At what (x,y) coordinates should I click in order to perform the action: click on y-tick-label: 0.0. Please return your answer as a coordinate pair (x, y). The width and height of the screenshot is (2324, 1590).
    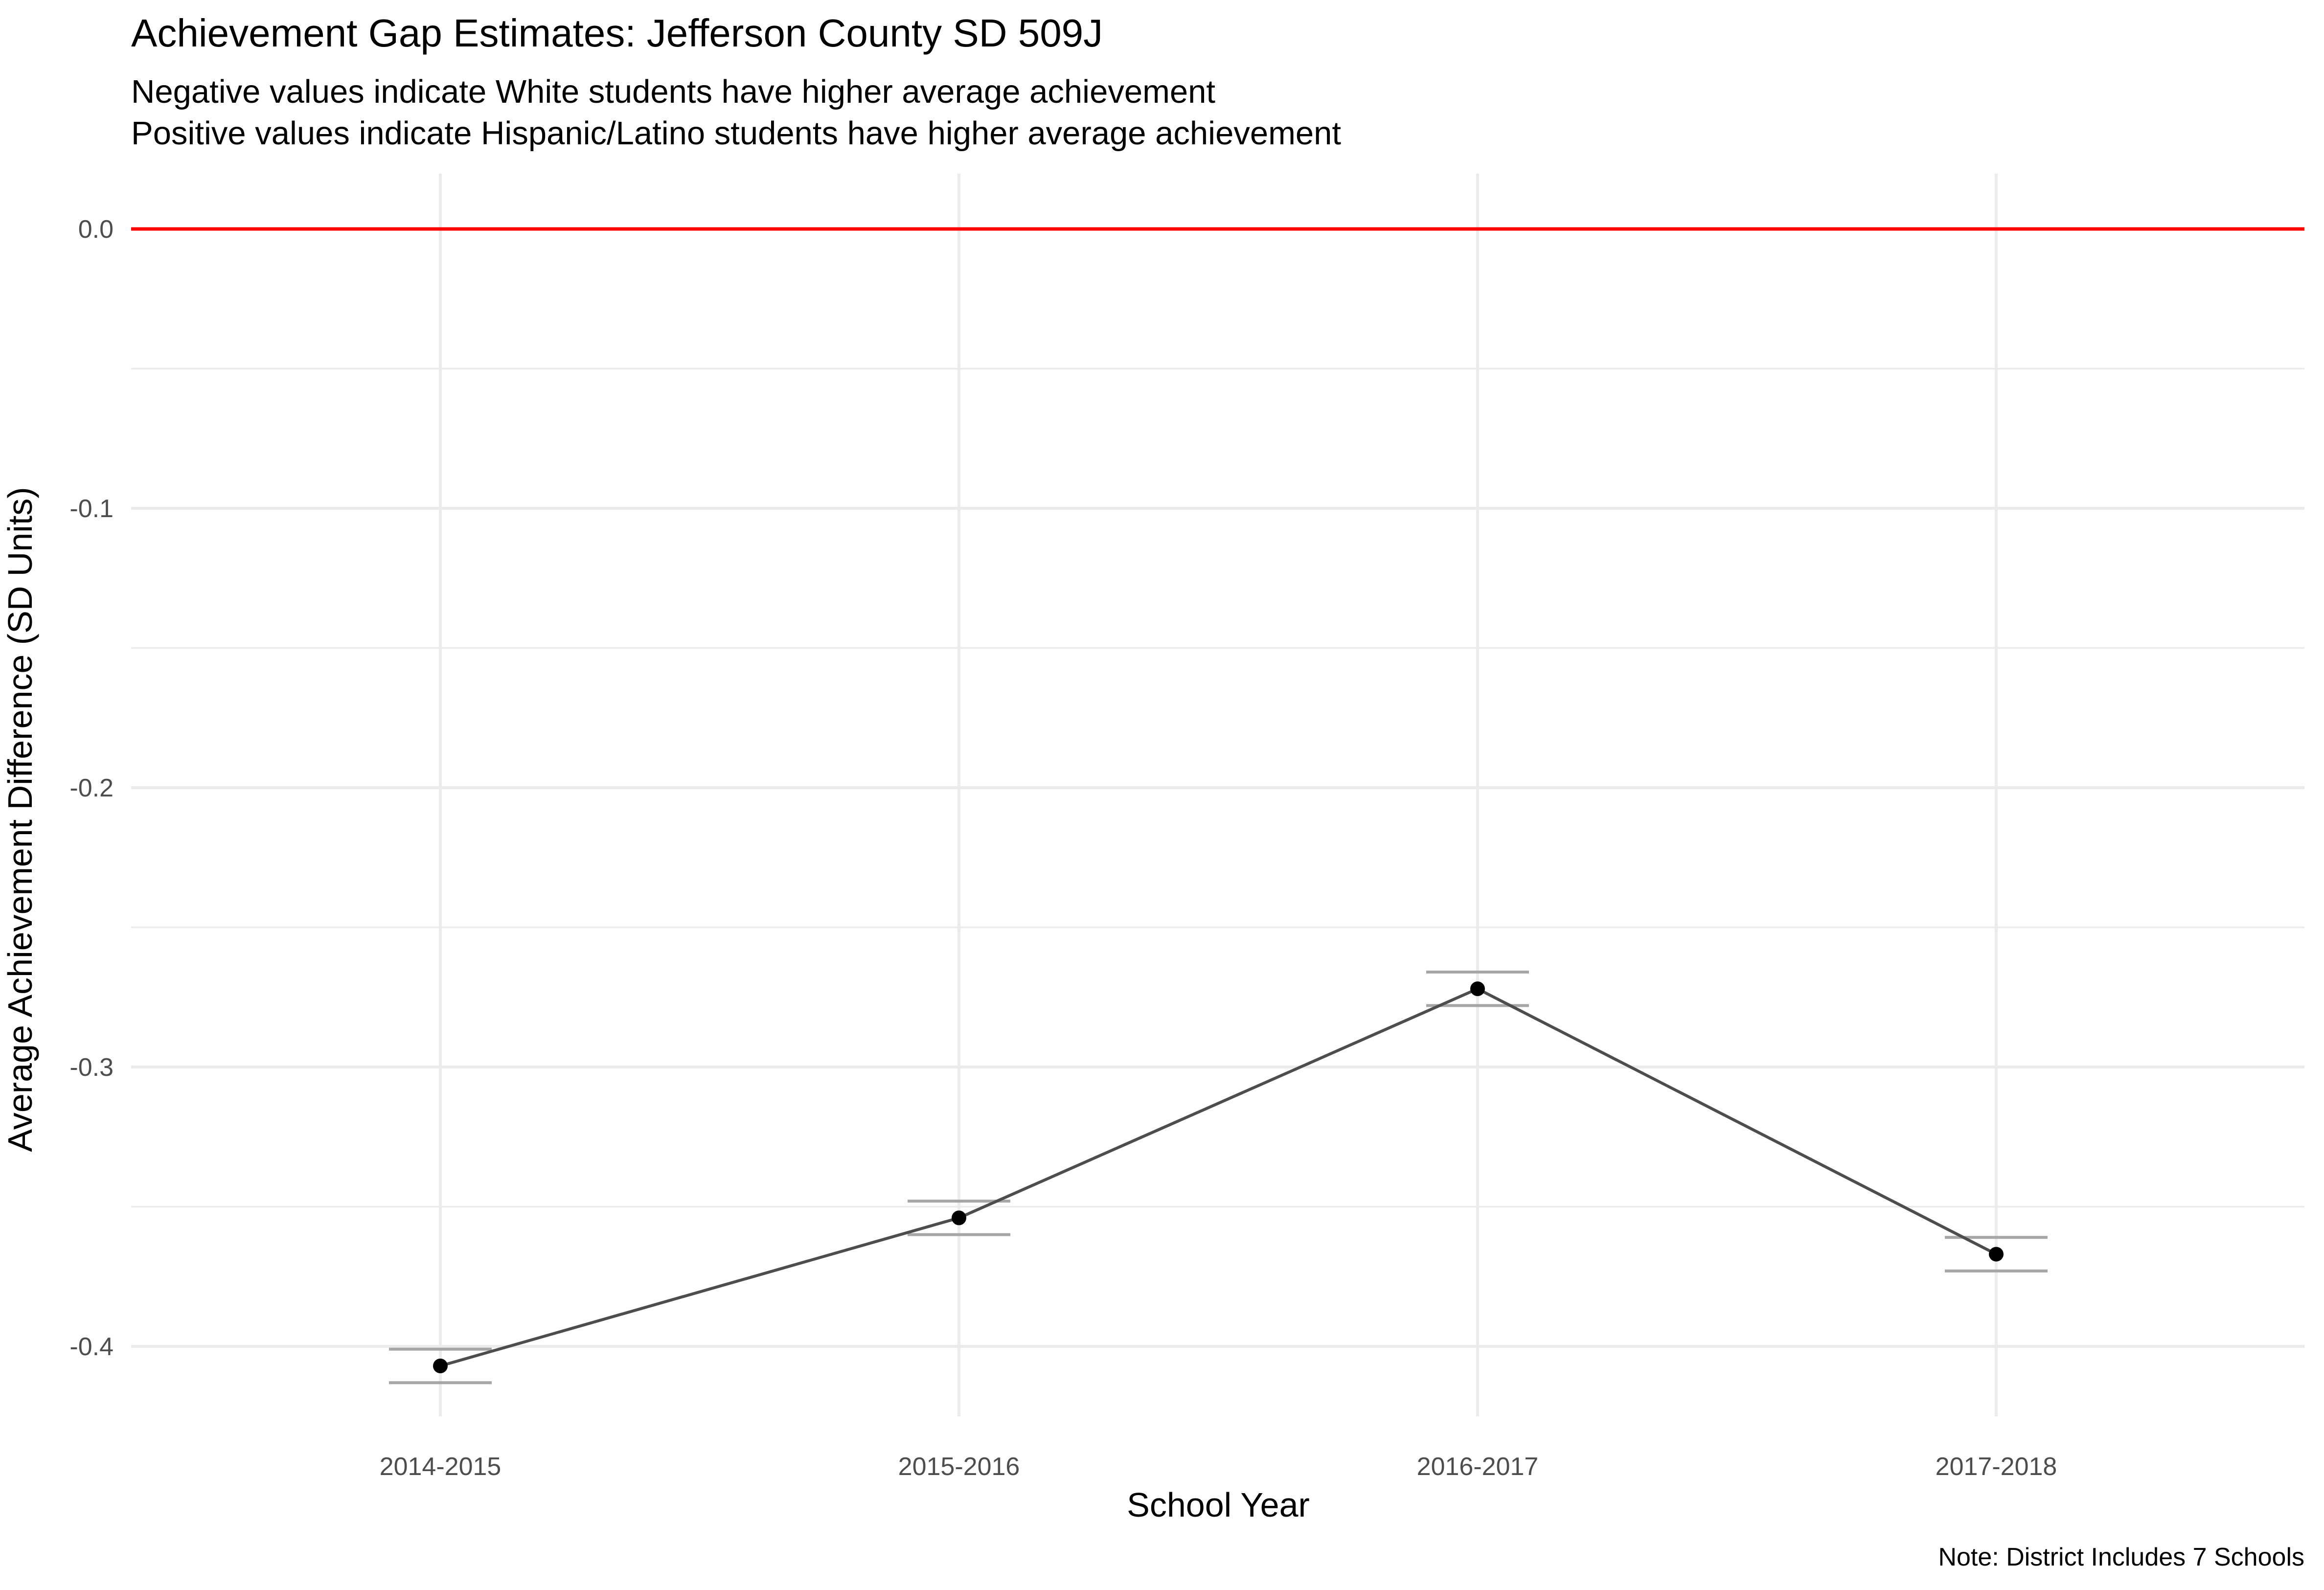
    Looking at the image, I should click on (96, 230).